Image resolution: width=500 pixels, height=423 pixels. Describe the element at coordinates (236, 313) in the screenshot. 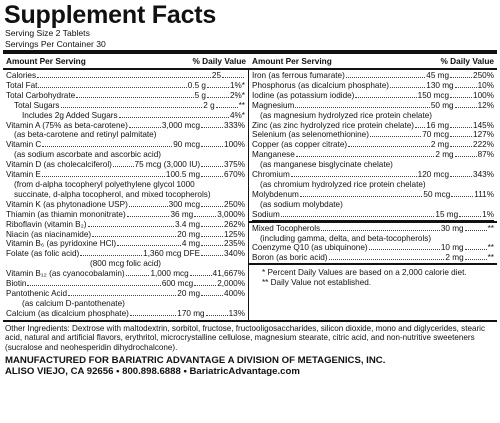

I see `daily-value-percent: 13%` at that location.